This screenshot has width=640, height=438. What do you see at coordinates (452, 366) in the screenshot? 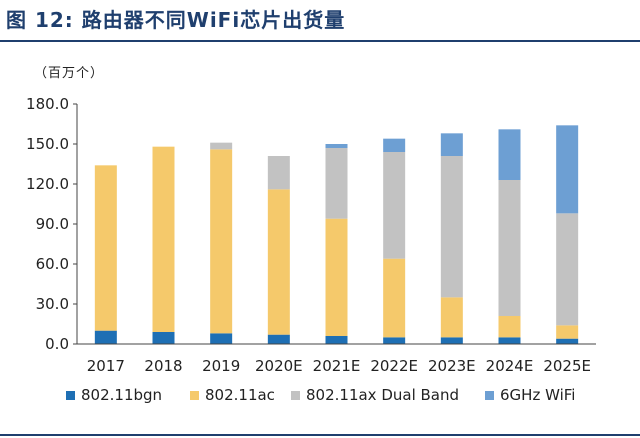
I see `x-tick-label: 2023E` at bounding box center [452, 366].